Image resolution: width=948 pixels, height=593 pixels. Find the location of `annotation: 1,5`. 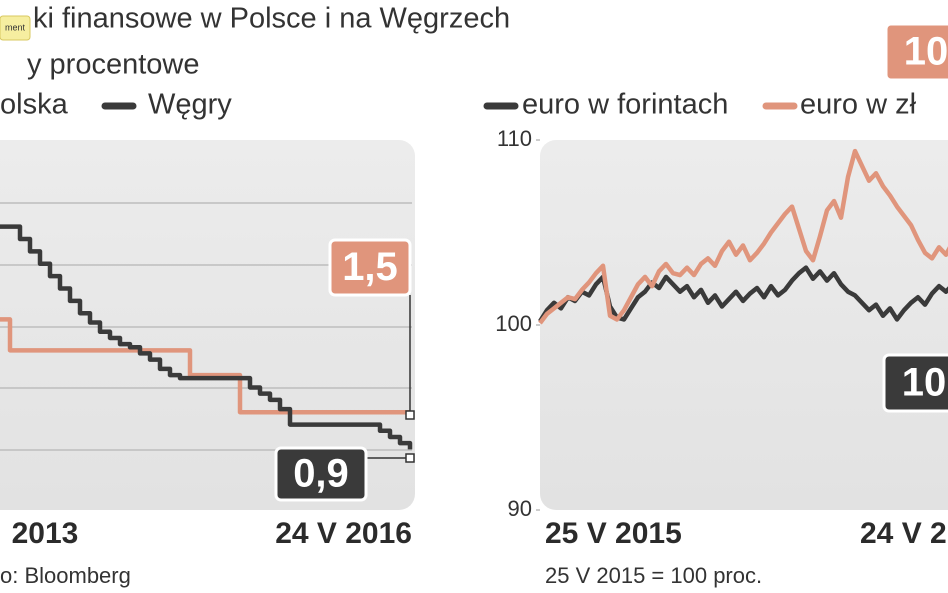

annotation: 1,5 is located at coordinates (370, 267).